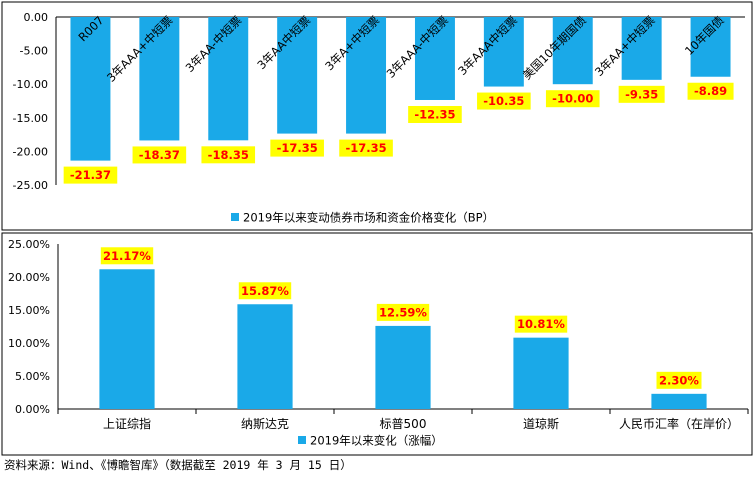 This screenshot has height=479, width=756. I want to click on y-tick-label: 10.00%, so click(29, 343).